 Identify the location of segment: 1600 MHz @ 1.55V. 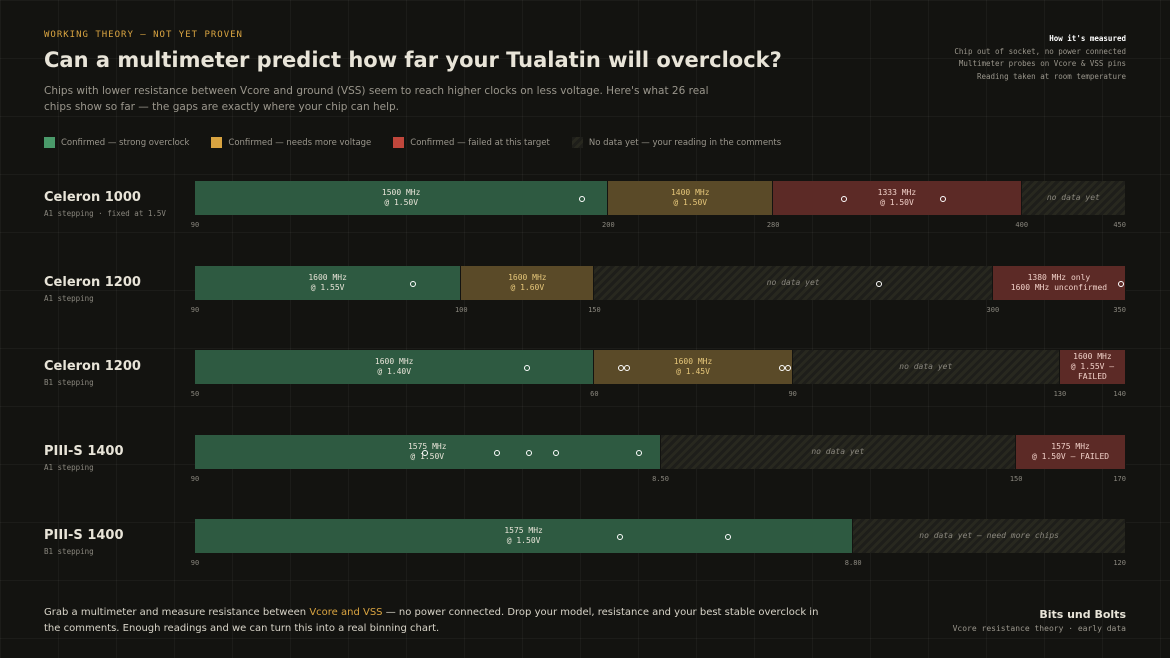
(328, 282).